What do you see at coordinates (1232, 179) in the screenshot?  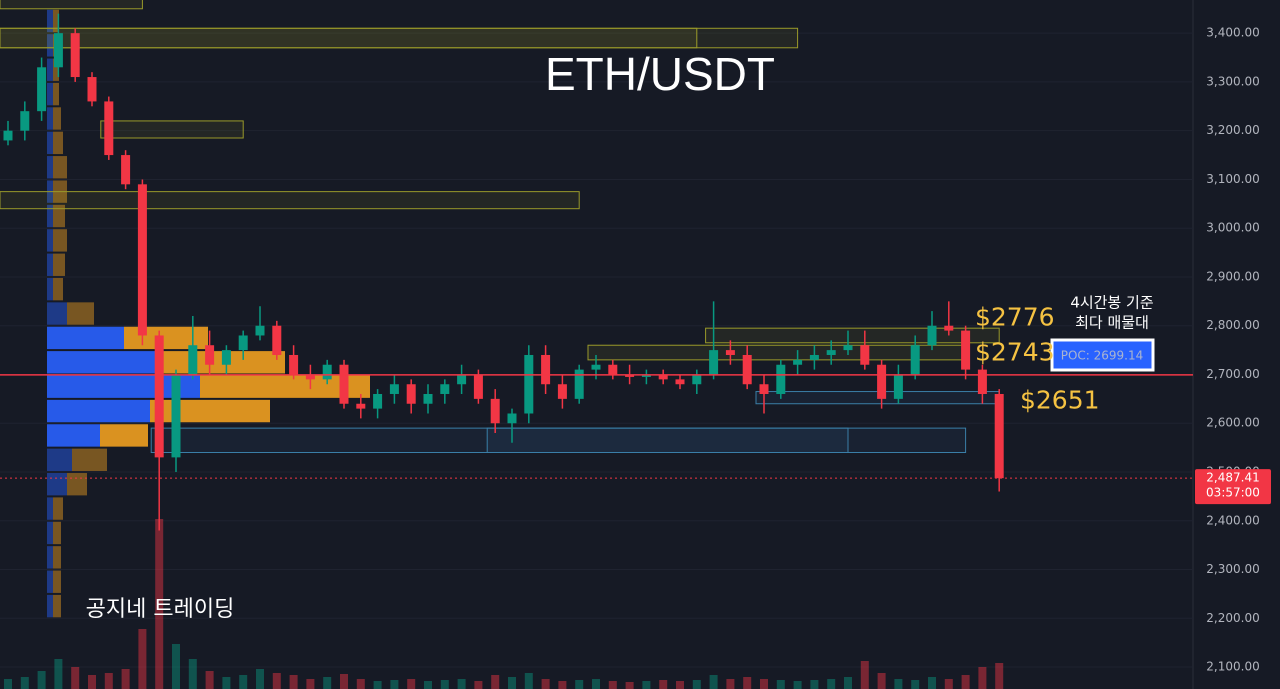 I see `y-tick-label: 3,100.00` at bounding box center [1232, 179].